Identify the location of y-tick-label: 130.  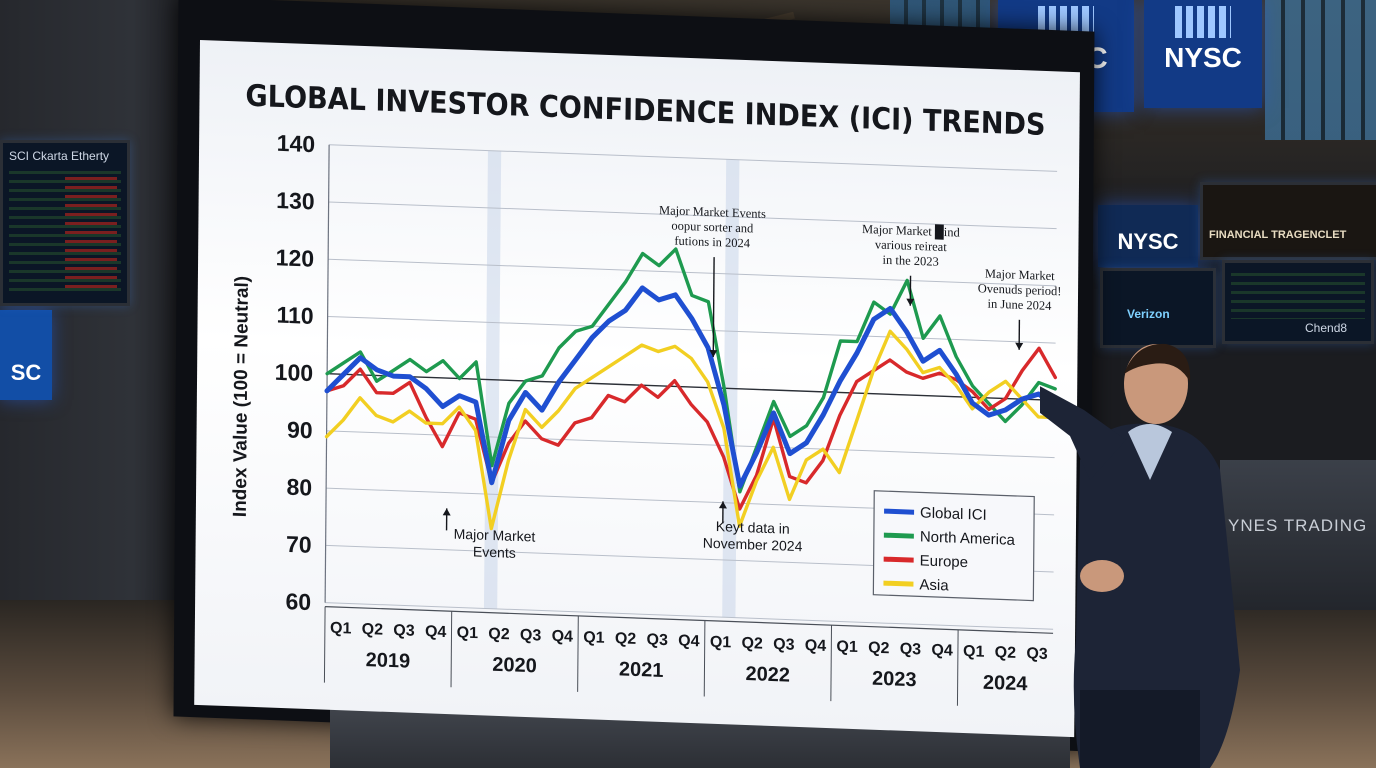
(295, 200).